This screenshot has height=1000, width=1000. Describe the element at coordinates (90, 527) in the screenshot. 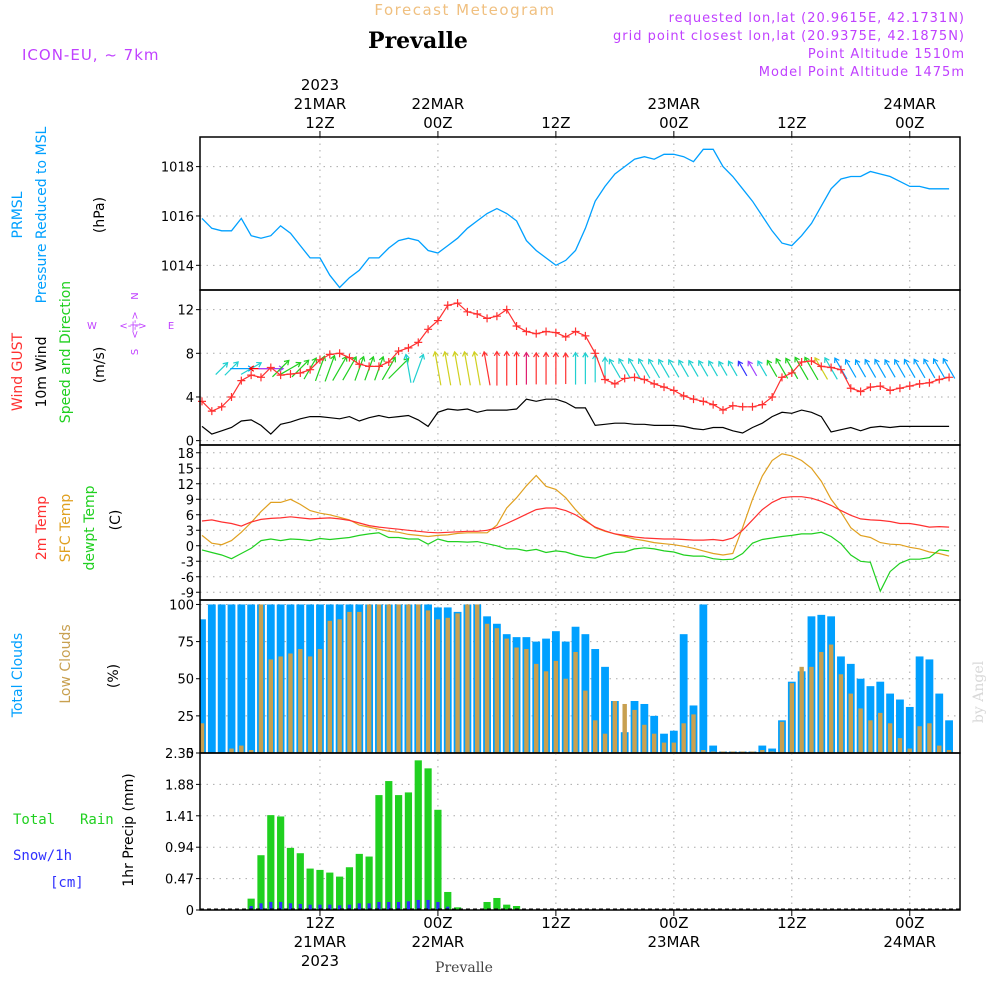

I see `temp-dewpt-label: dewpt Temp` at that location.